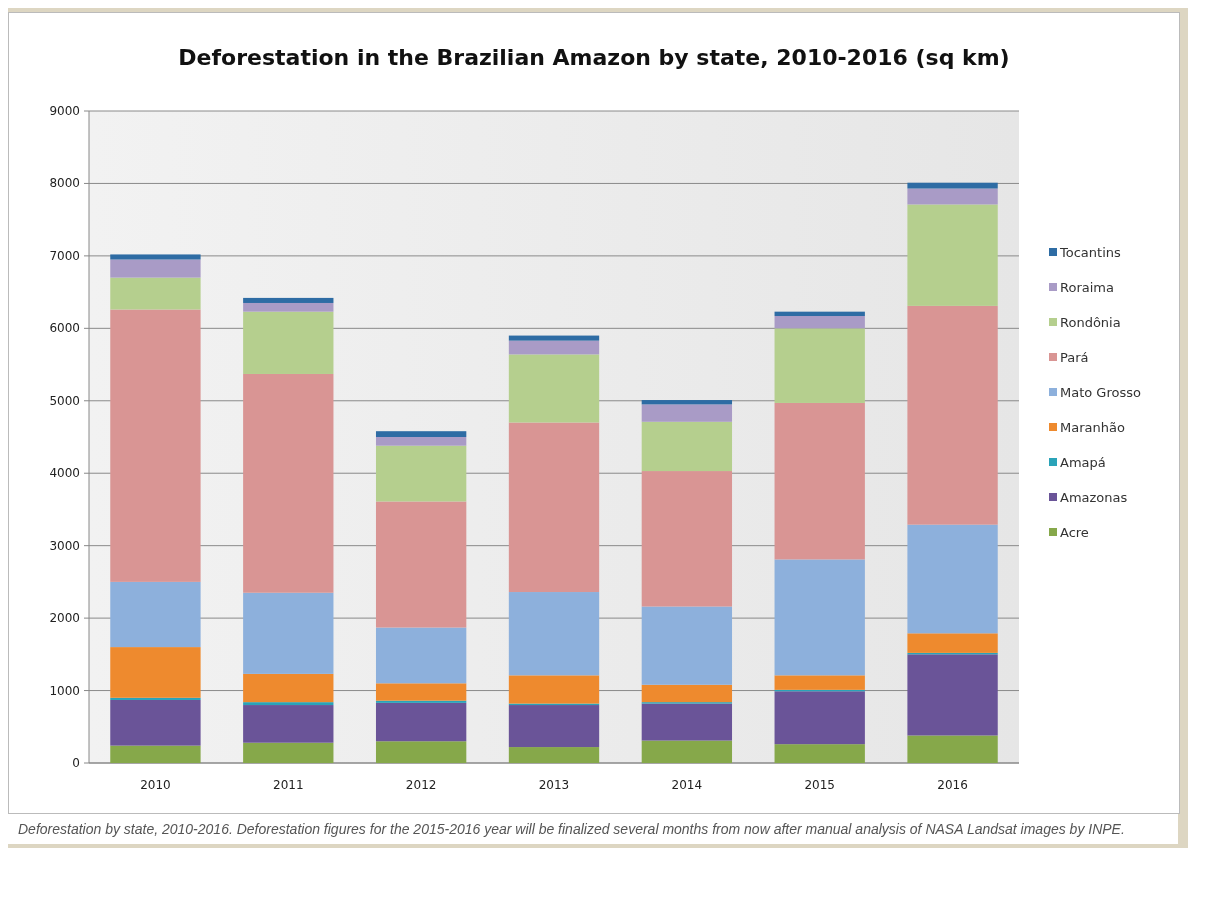 This screenshot has height=919, width=1207. What do you see at coordinates (64, 111) in the screenshot?
I see `y-tick-label: 9000` at bounding box center [64, 111].